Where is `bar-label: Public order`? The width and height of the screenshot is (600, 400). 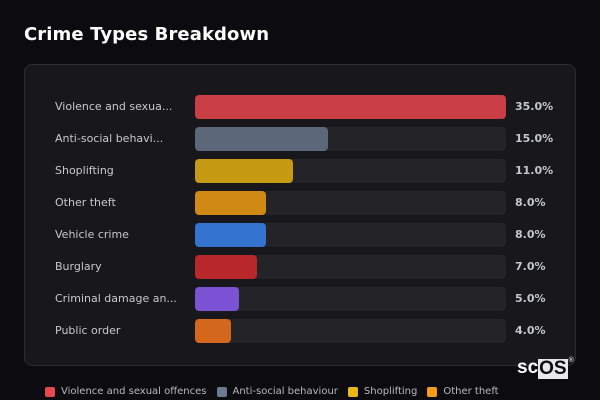
bar-label: Public order is located at coordinates (88, 330).